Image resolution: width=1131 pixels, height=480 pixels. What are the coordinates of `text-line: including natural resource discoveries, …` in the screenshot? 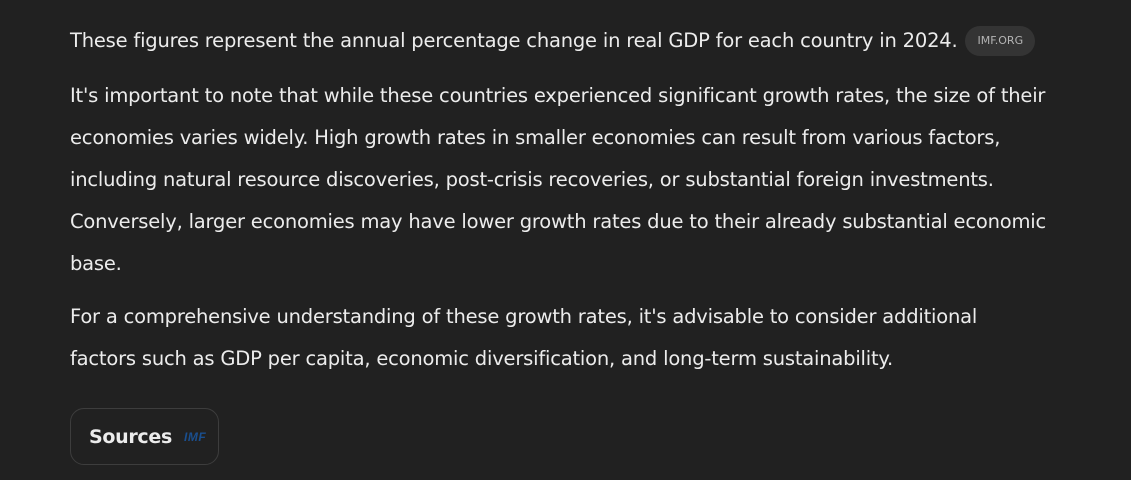 It's located at (532, 179).